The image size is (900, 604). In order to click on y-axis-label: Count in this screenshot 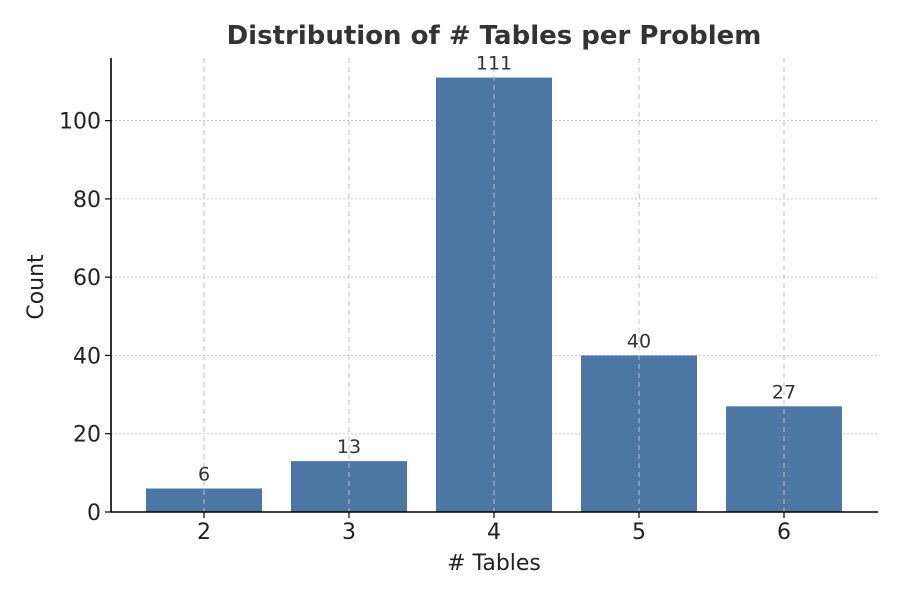, I will do `click(36, 287)`.